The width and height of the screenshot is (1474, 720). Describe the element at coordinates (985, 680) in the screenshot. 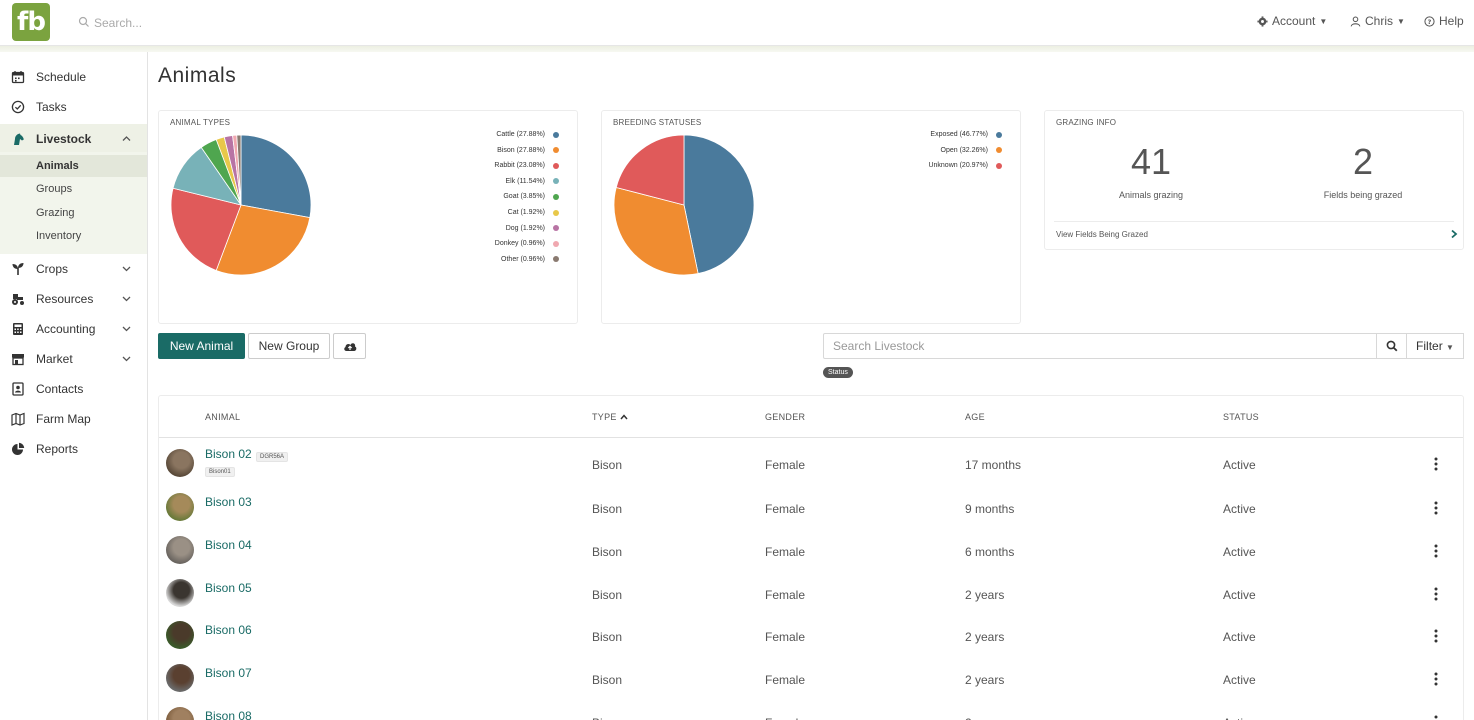

I see `cell-age: 2 years` at that location.